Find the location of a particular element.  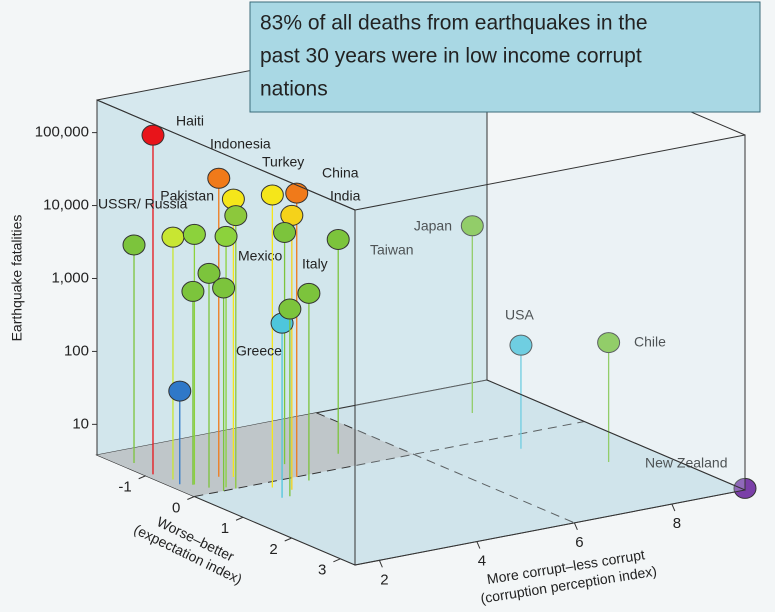

y-tick-label: 10,000 is located at coordinates (66, 205).